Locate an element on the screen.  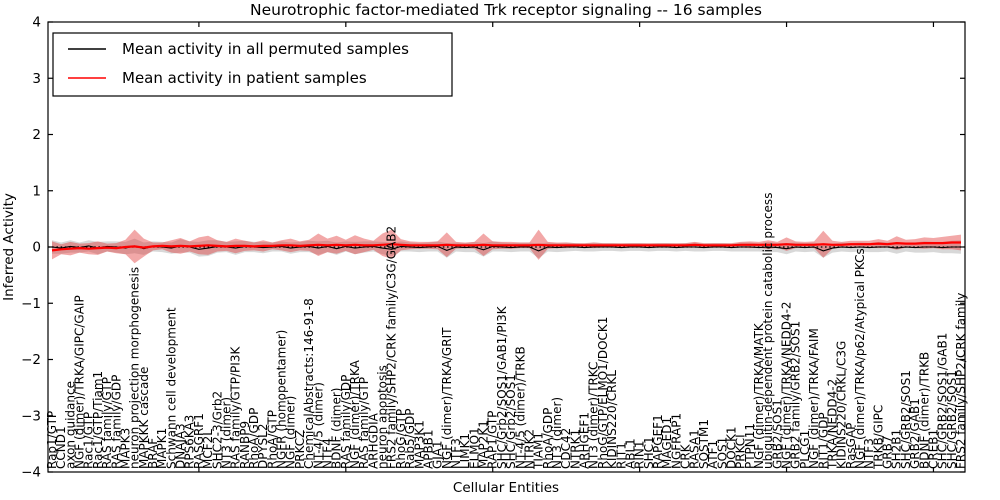
x-category-label: PRKCI is located at coordinates (741, 451).